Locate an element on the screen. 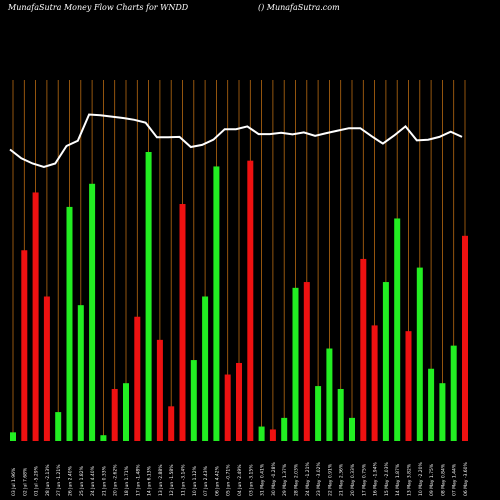 This screenshot has height=500, width=500. x-tick-label: 06 May -3.60% is located at coordinates (466, 478).